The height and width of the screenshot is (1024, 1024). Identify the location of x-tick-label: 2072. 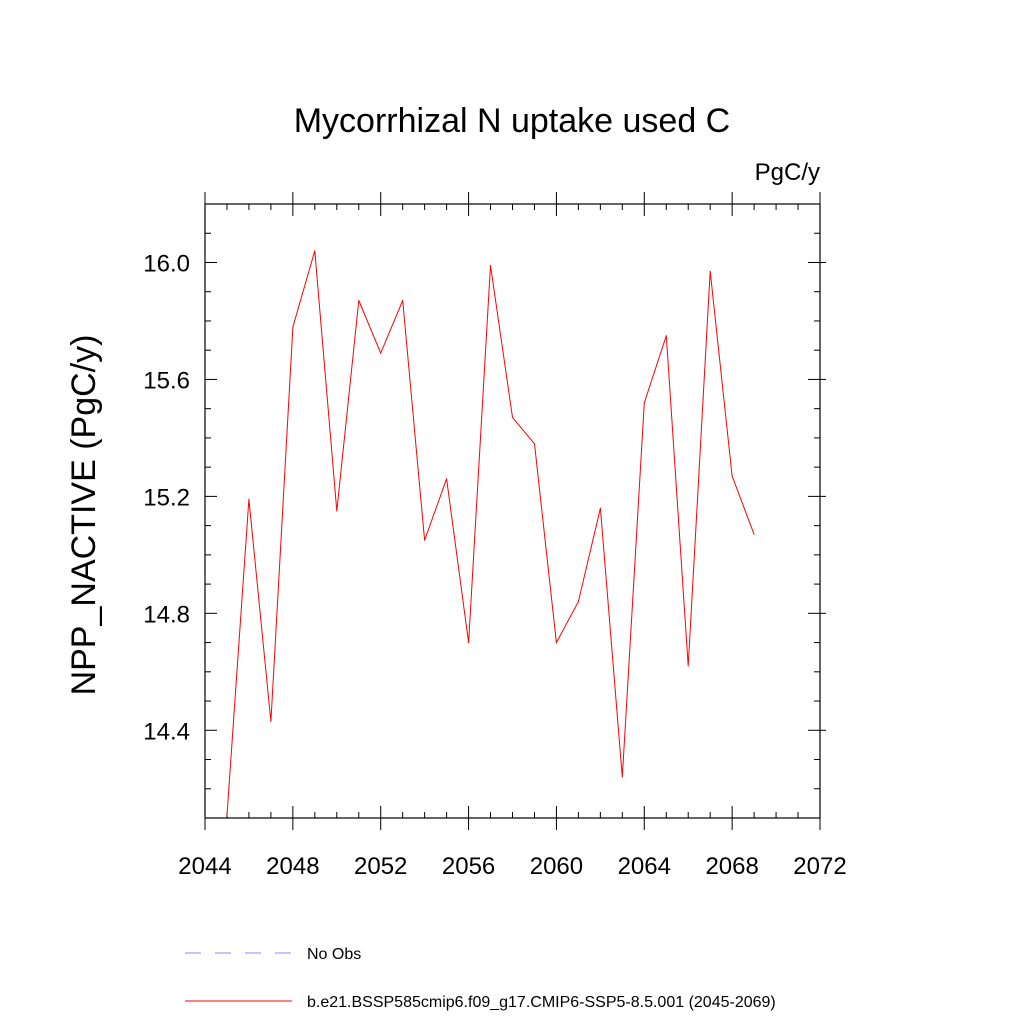
(819, 866).